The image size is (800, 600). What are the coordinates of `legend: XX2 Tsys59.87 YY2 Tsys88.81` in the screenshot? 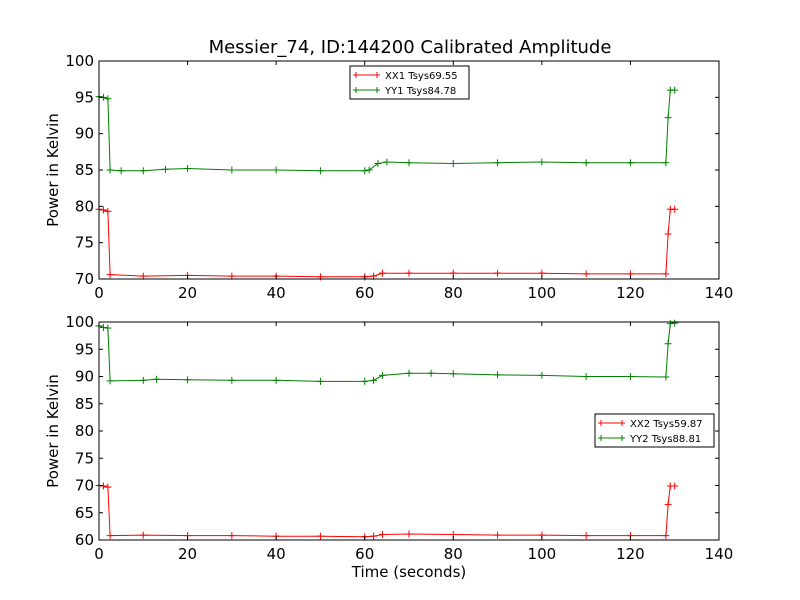 It's located at (654, 430).